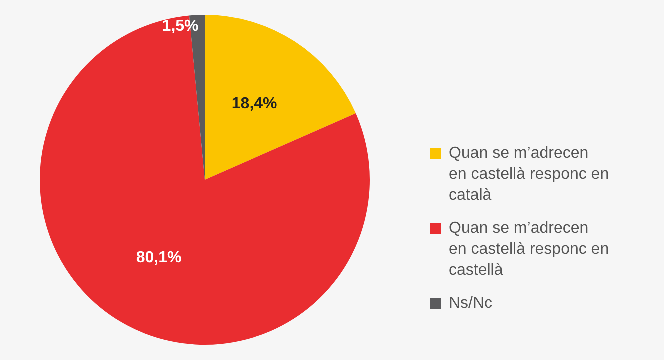  I want to click on legend-label: Quan se m’adrecen en castellà responc en castellà, so click(529, 250).